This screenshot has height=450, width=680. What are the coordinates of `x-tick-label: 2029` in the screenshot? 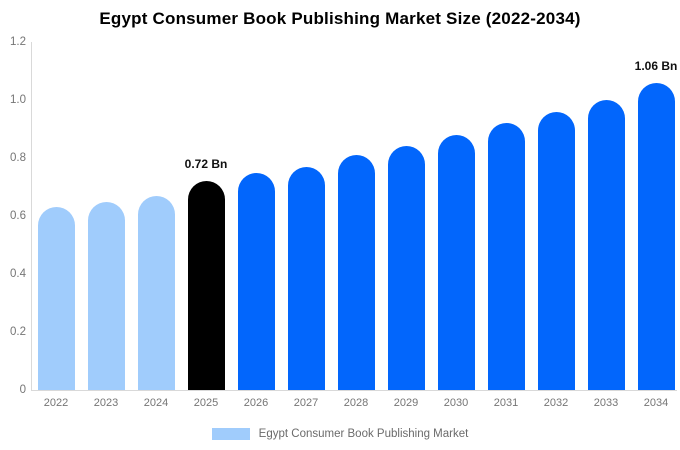 It's located at (406, 403).